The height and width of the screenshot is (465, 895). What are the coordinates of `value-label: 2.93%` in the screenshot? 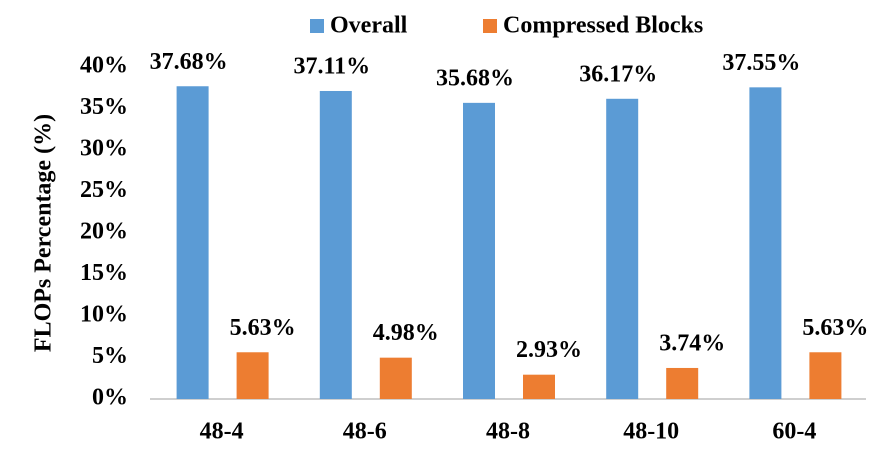 It's located at (549, 350).